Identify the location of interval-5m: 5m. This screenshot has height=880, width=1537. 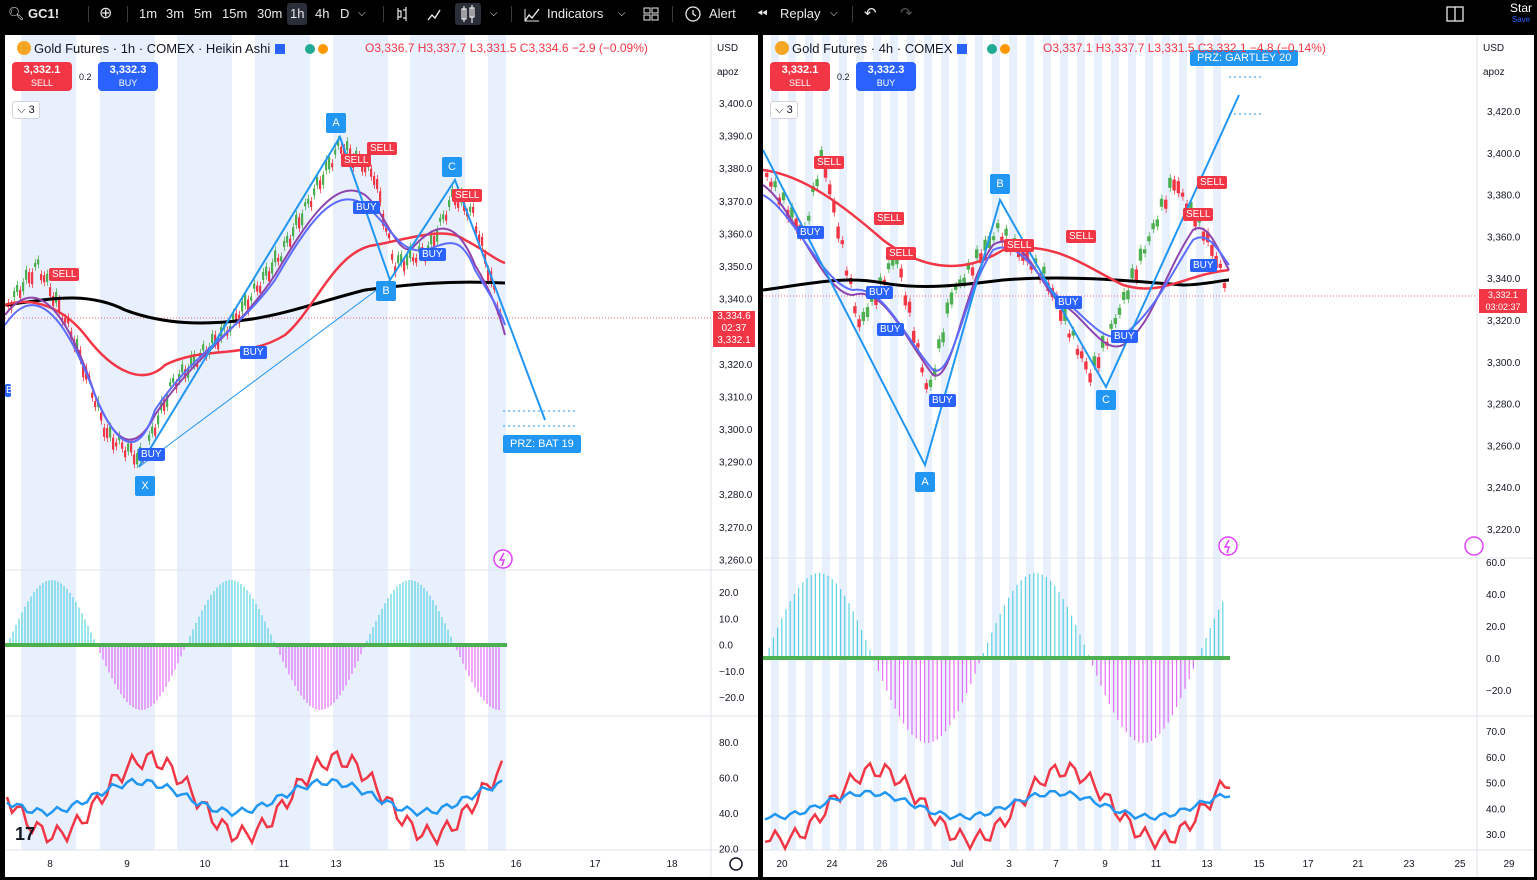
(203, 13).